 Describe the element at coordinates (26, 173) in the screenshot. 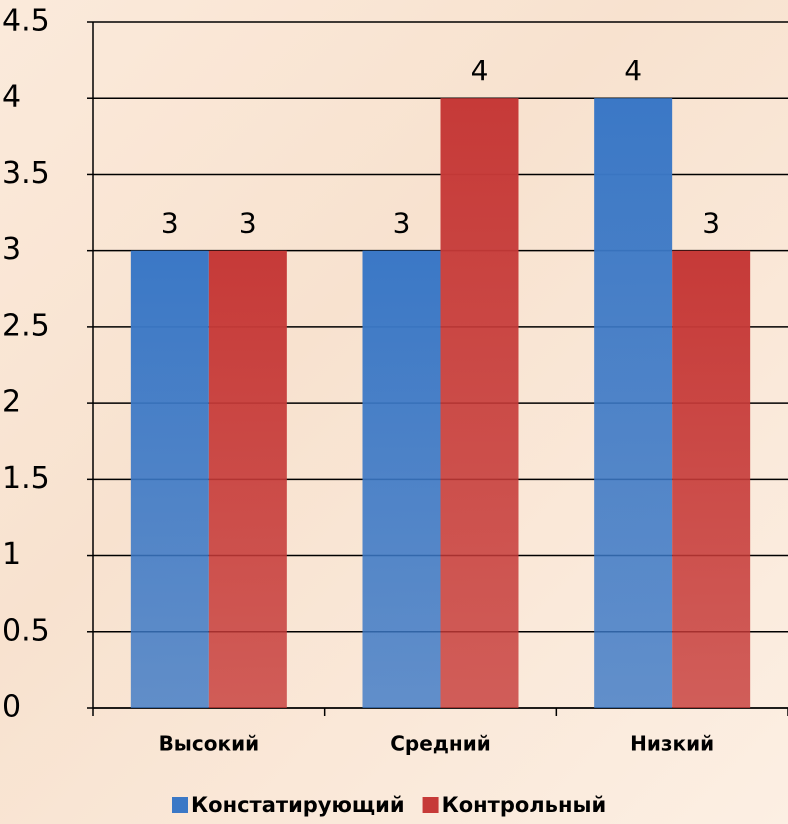

I see `y-tick-label: 3.5` at that location.